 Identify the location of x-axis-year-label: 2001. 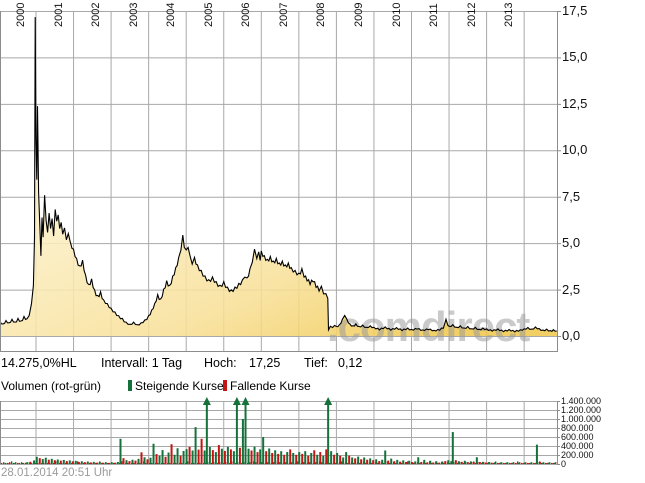
(58, 14).